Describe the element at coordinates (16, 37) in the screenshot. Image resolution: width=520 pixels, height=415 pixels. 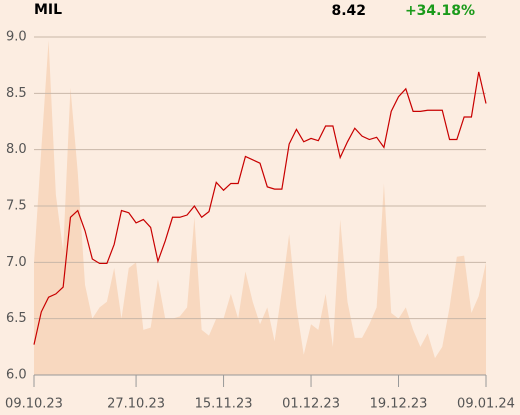
I see `y-tick-label: 9.0` at that location.